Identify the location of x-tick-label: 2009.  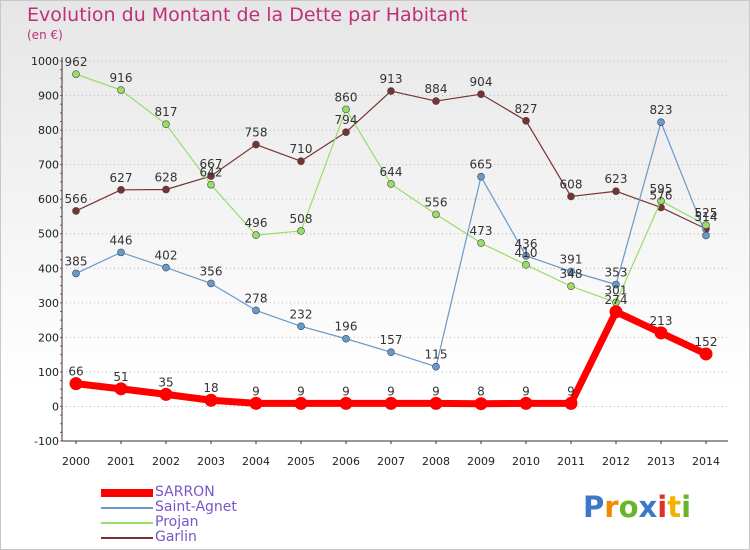
(481, 461).